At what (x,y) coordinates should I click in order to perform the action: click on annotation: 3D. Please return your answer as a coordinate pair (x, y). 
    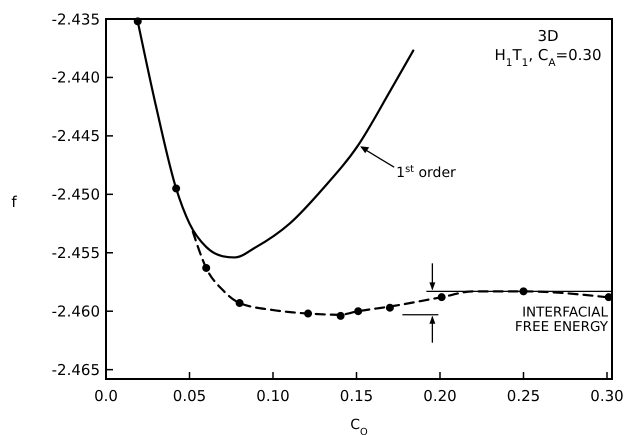
    Looking at the image, I should click on (548, 36).